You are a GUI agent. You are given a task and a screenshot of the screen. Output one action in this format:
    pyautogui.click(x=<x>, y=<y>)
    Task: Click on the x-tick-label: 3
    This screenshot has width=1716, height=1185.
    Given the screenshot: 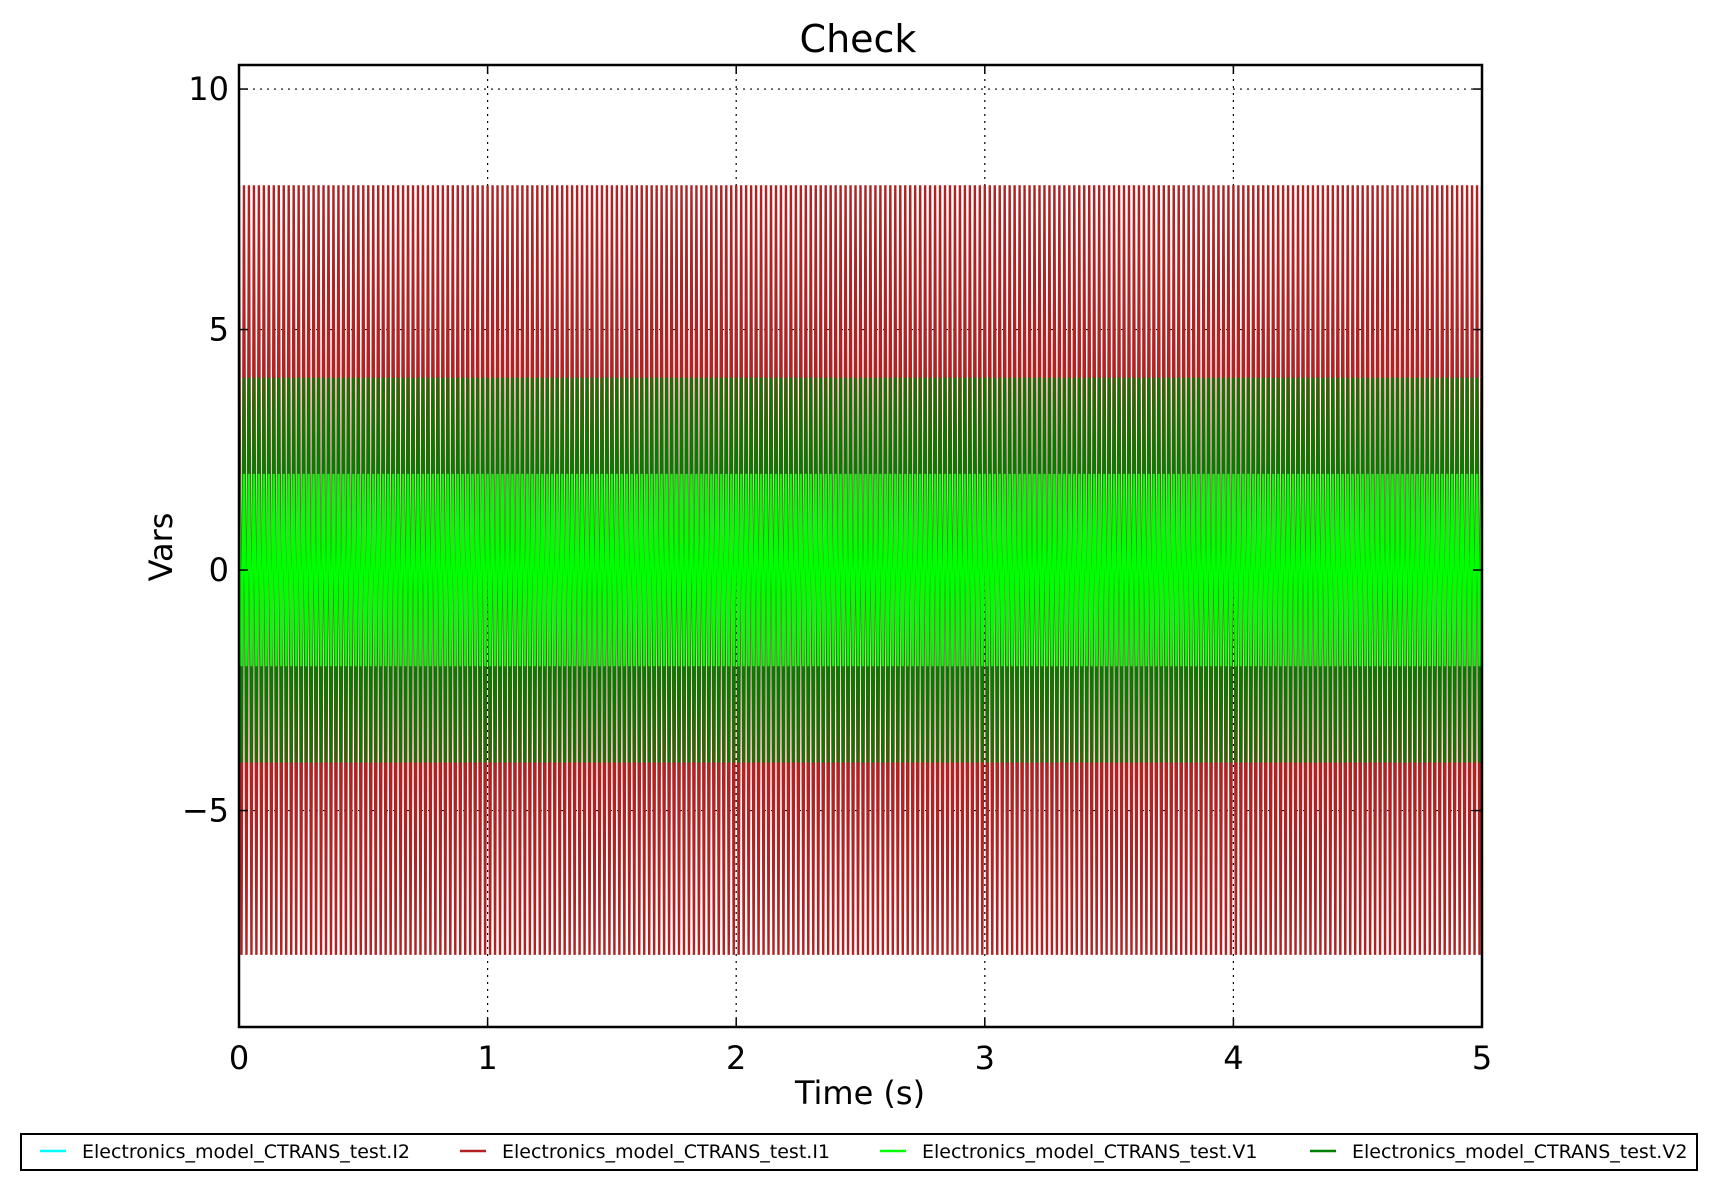 What is the action you would take?
    pyautogui.click(x=985, y=1058)
    